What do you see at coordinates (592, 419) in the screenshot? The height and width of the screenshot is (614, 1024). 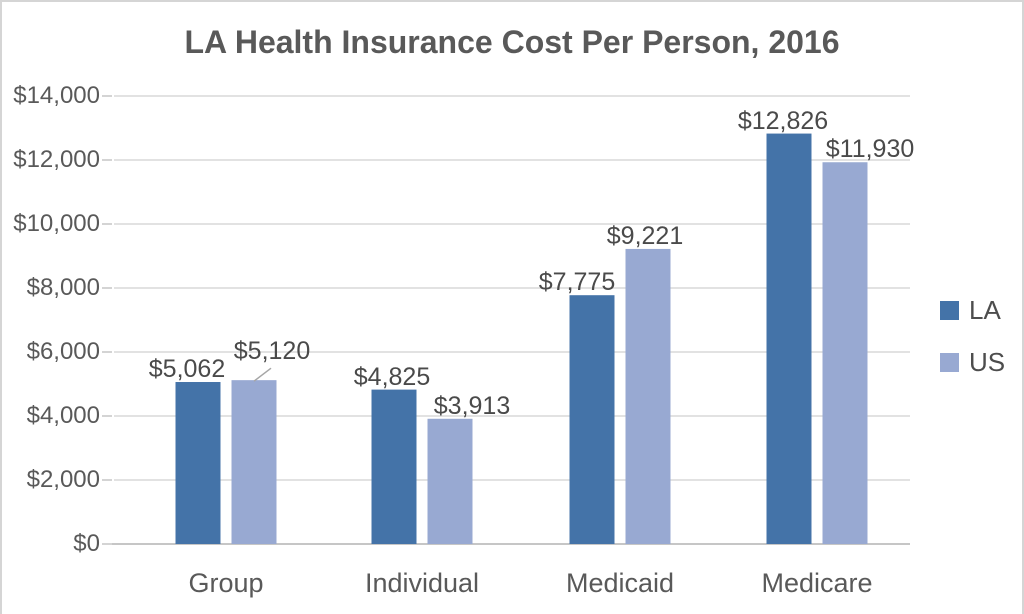 I see `bar-la-medicaid` at bounding box center [592, 419].